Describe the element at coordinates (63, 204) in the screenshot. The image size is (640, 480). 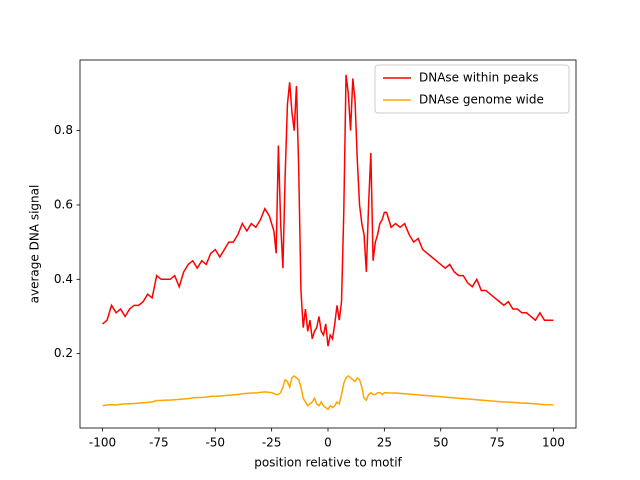
I see `y-tick-label: 0.6` at that location.